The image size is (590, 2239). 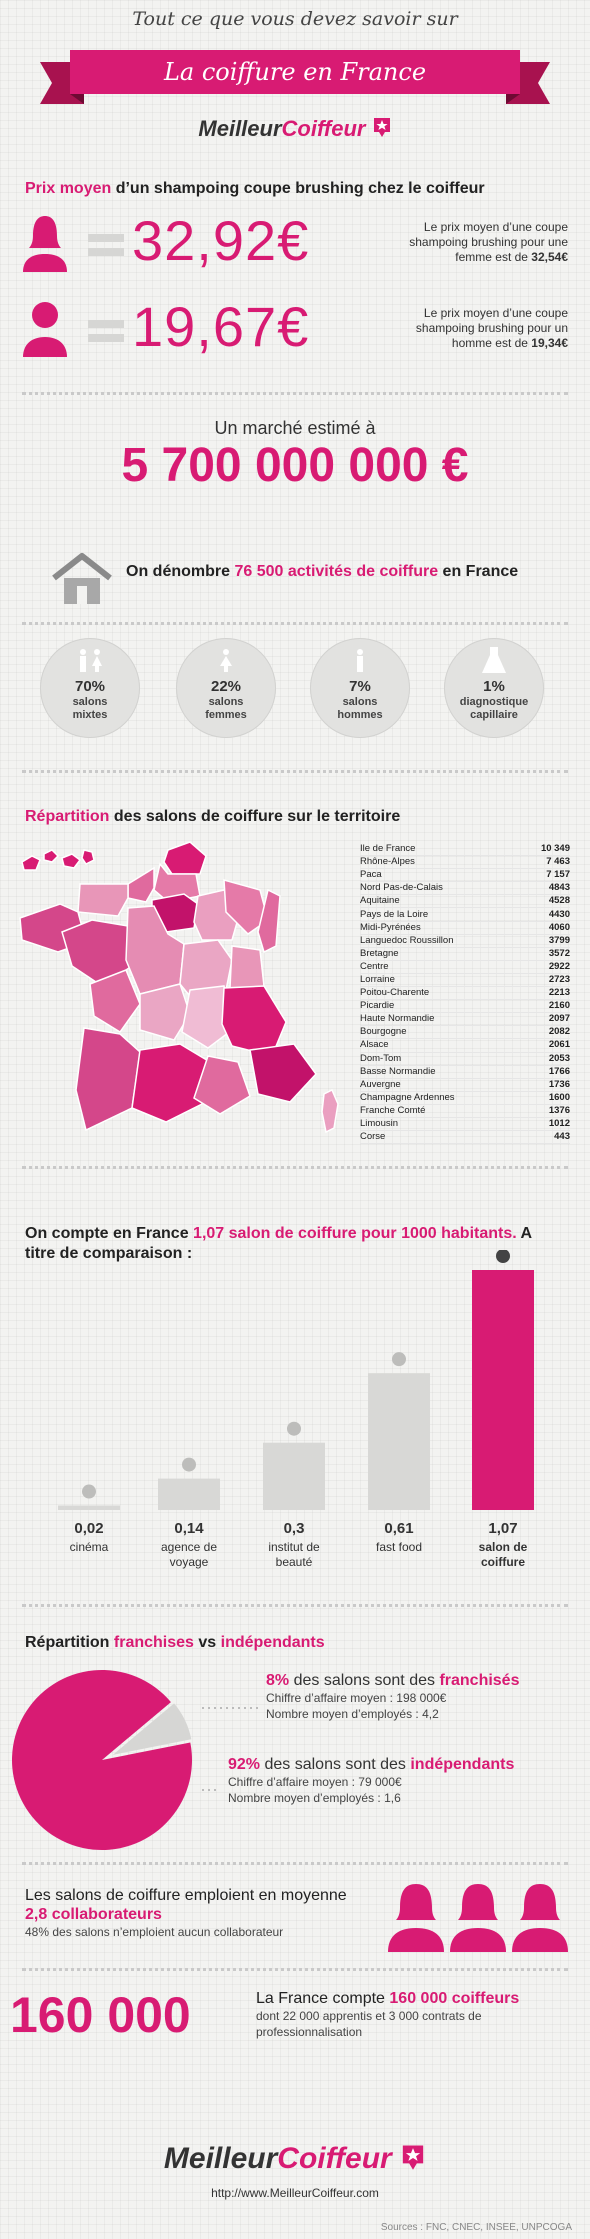 What do you see at coordinates (295, 19) in the screenshot?
I see `header-kicker: Tout ce que vous devez savoir sur` at bounding box center [295, 19].